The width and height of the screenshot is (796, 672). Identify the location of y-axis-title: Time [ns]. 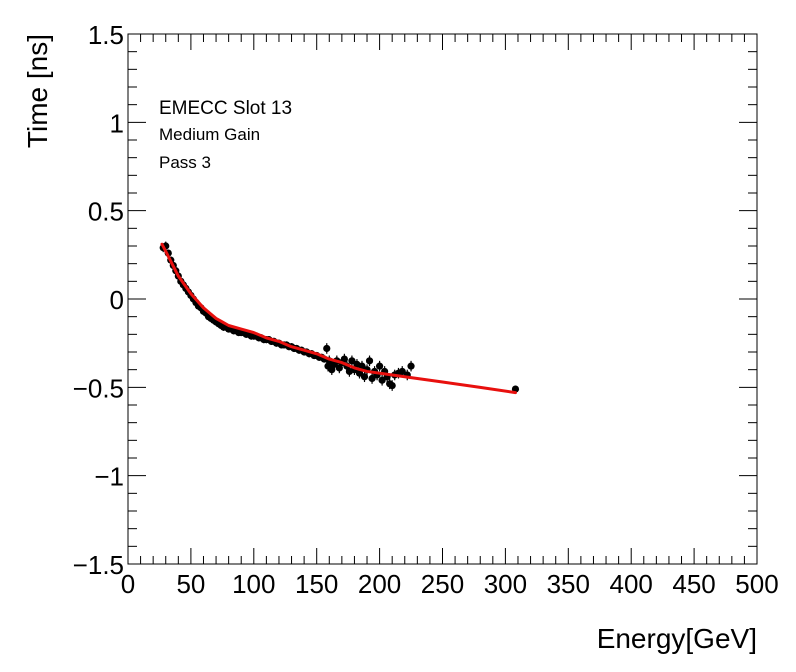
(37, 91).